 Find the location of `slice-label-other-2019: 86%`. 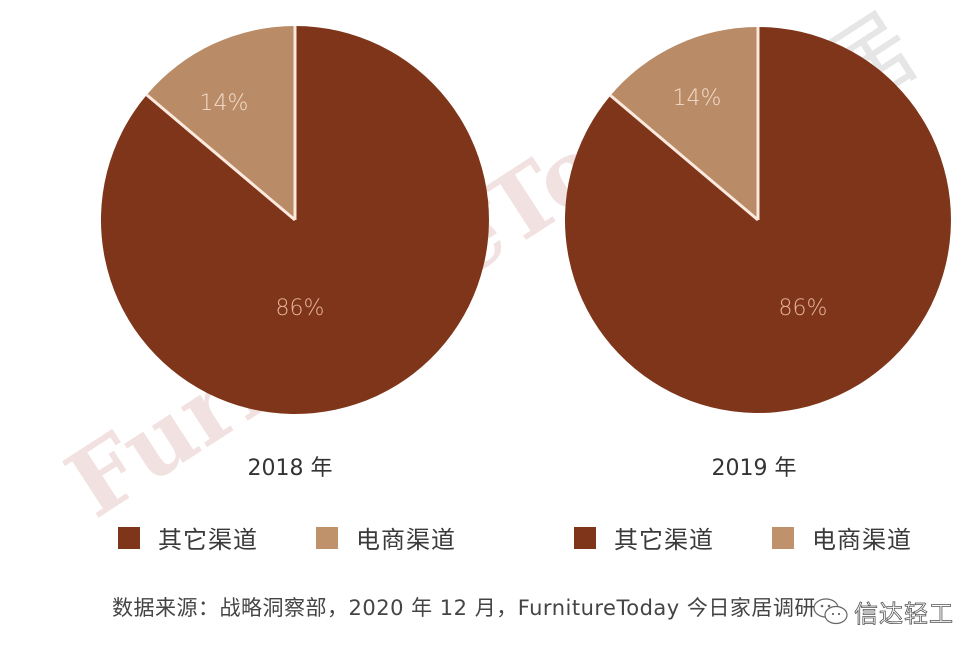

slice-label-other-2019: 86% is located at coordinates (803, 308).